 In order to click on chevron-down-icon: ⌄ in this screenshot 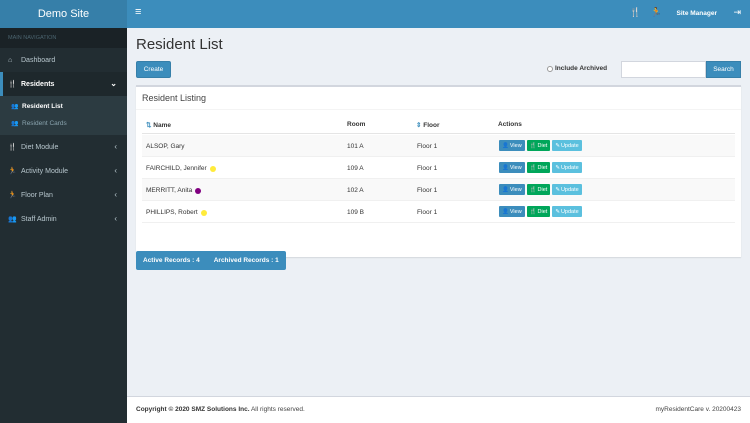, I will do `click(113, 83)`.